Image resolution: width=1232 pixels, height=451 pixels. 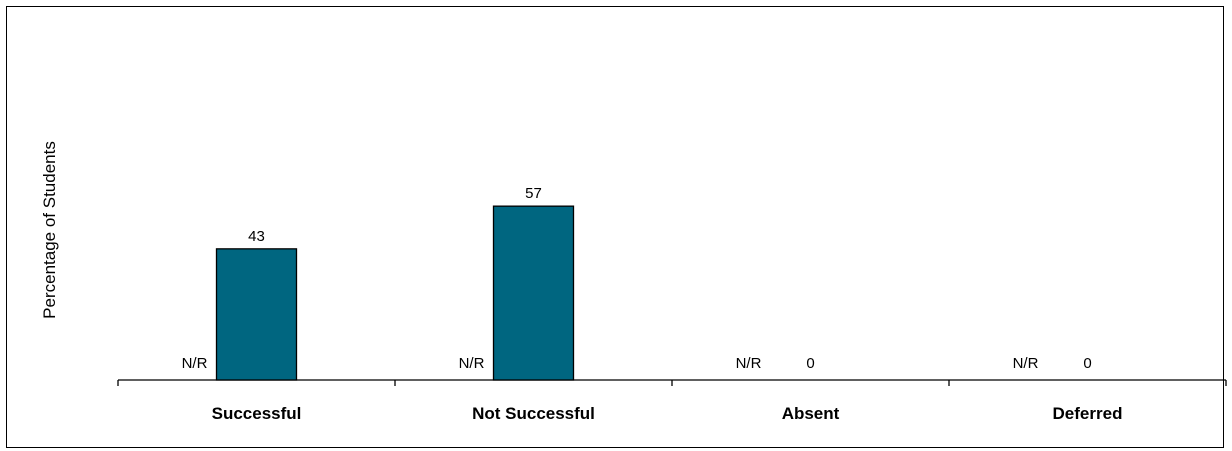 I want to click on category-label: Not Successful, so click(x=533, y=413).